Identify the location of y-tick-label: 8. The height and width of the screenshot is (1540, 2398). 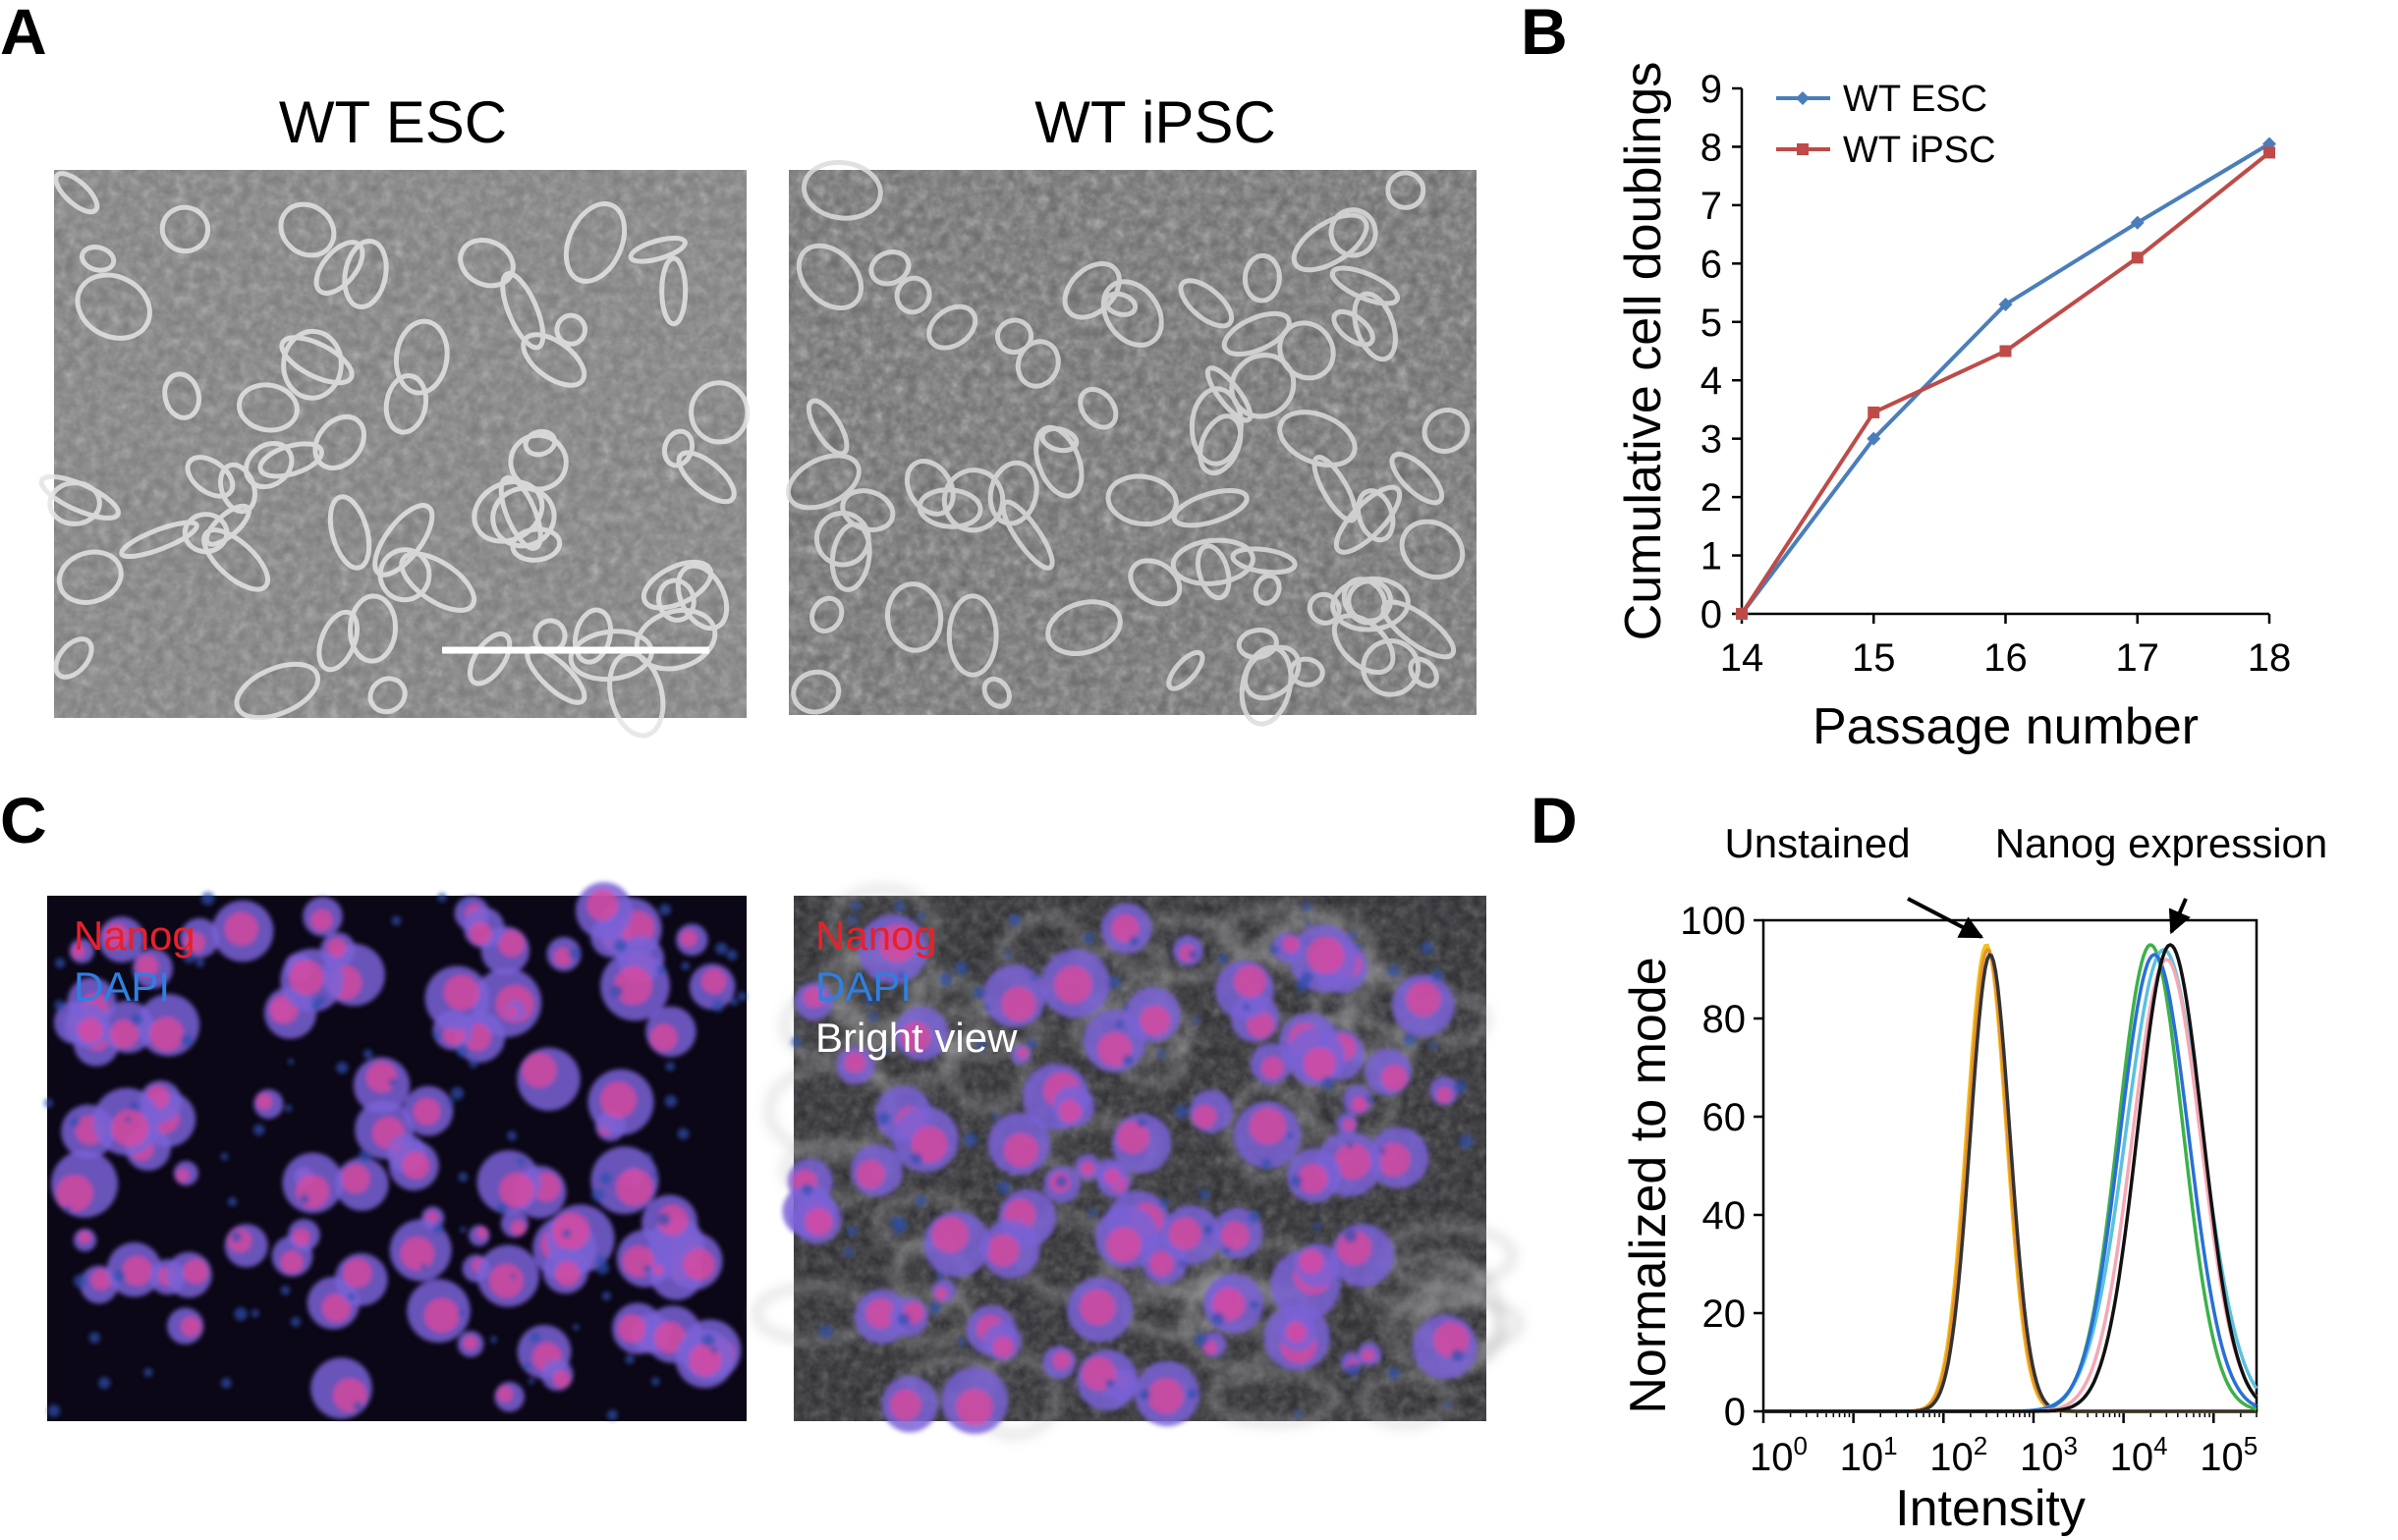
(1711, 147).